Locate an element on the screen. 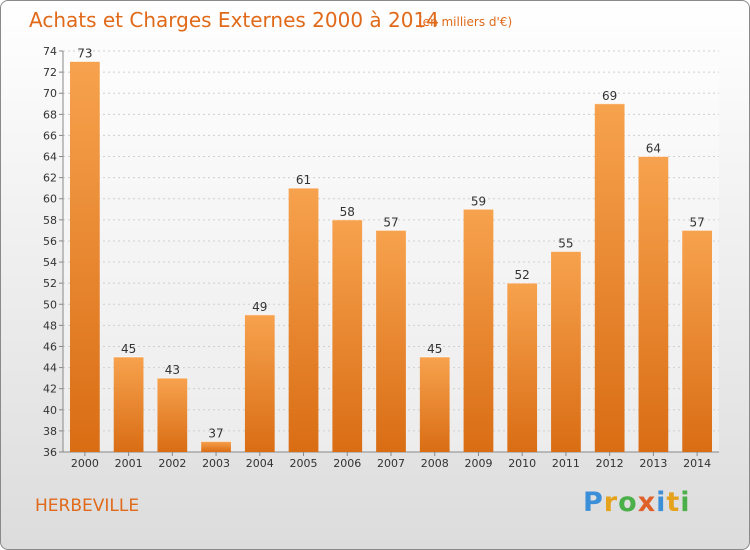 The height and width of the screenshot is (550, 750). y-tick-label: 36 is located at coordinates (50, 452).